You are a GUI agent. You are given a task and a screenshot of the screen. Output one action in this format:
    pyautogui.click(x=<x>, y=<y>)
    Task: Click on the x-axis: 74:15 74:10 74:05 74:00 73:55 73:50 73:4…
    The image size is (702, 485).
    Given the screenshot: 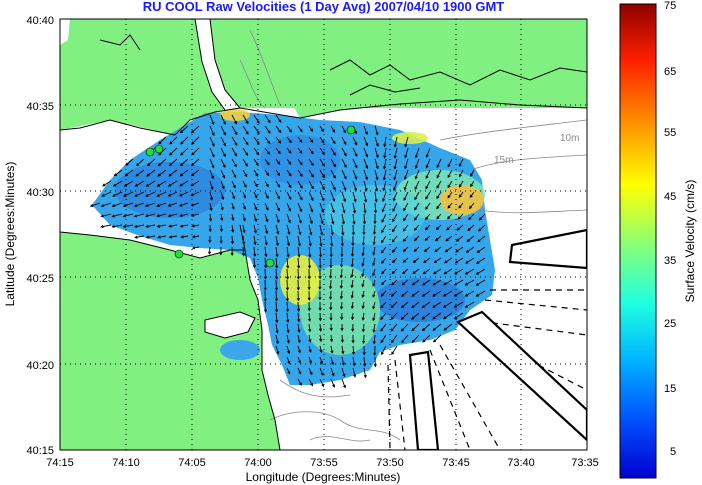 What is the action you would take?
    pyautogui.click(x=322, y=470)
    